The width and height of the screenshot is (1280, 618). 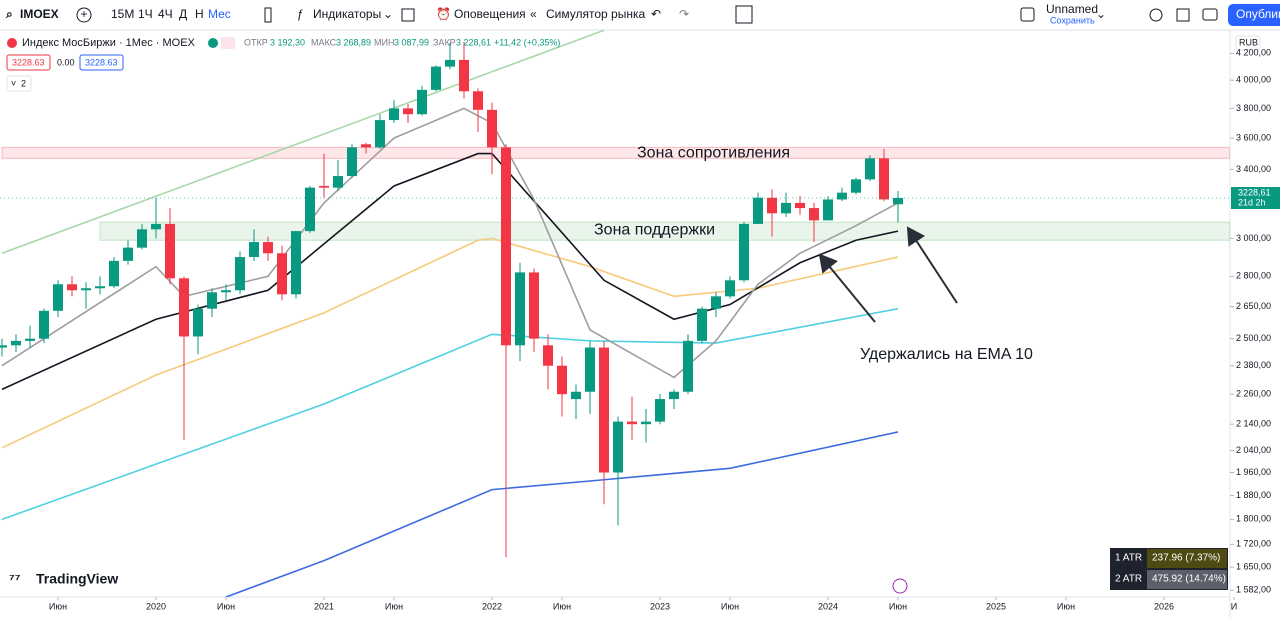 I want to click on y-tick-label: 3 600,00, so click(x=1253, y=137).